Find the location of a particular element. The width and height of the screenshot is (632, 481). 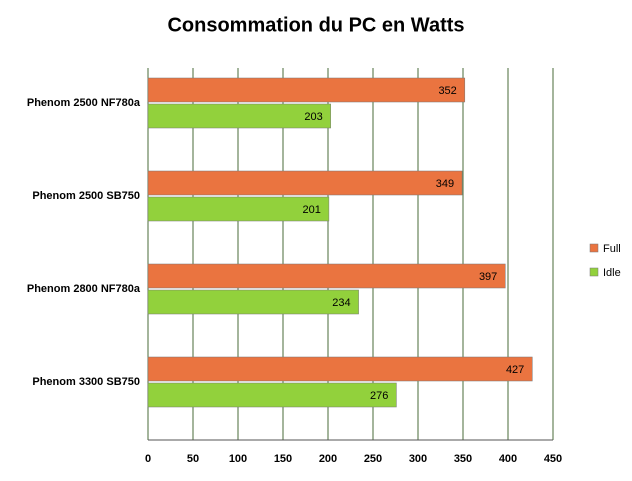

value-label: 201 is located at coordinates (312, 210).